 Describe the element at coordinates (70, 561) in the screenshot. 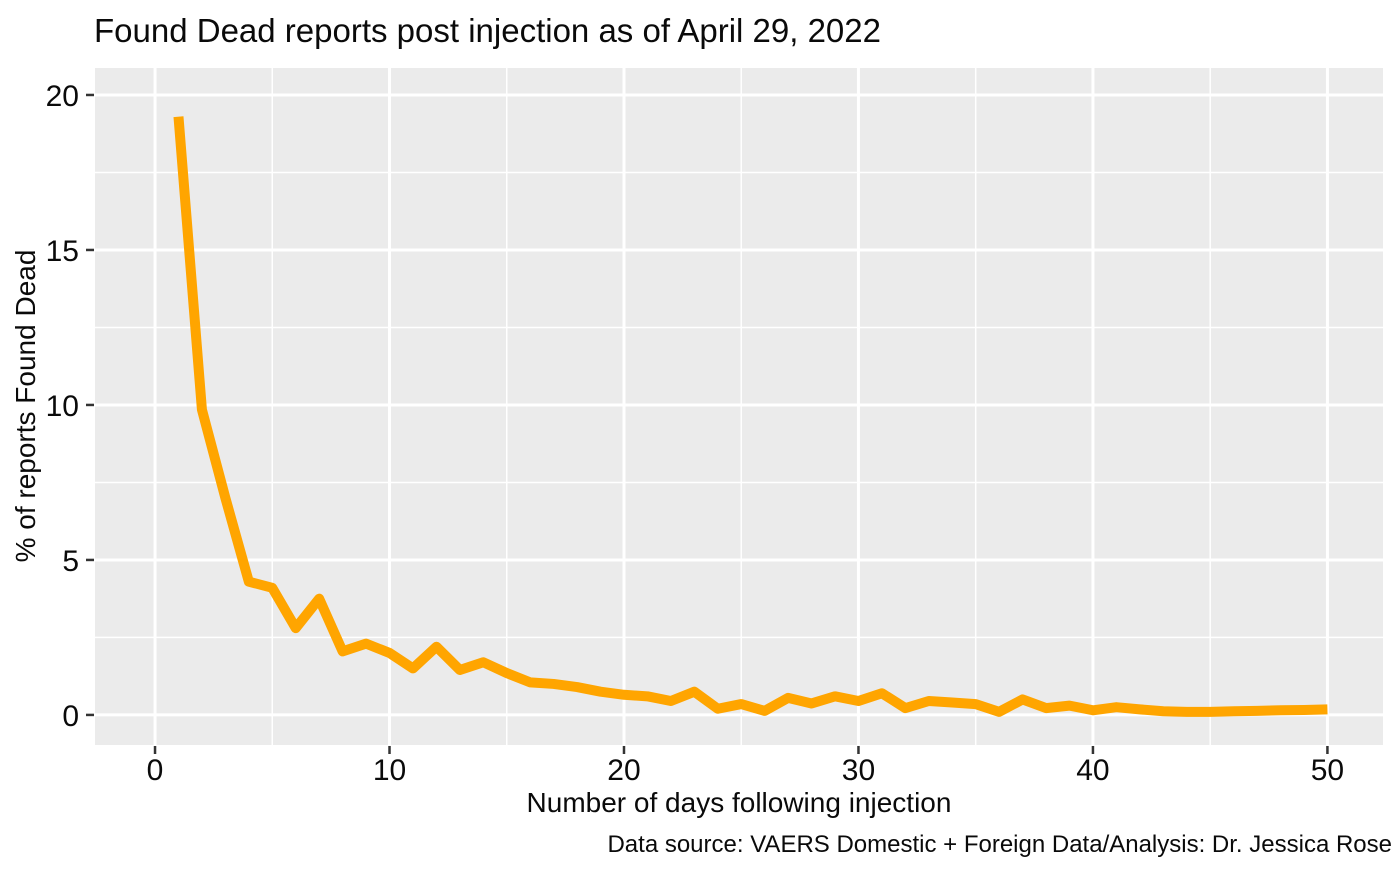

I see `y-axis-tick-label: 5` at that location.